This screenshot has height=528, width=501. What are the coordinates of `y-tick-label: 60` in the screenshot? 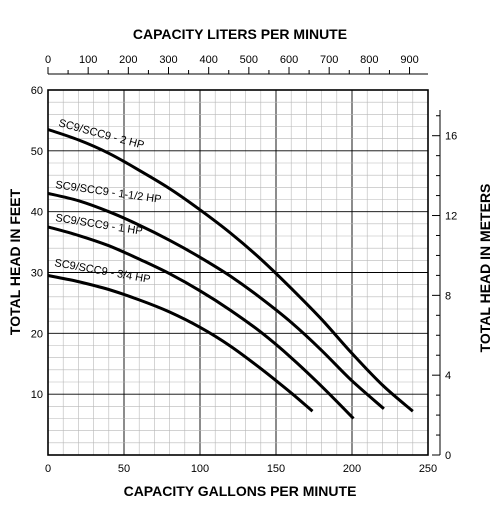 It's located at (37, 91).